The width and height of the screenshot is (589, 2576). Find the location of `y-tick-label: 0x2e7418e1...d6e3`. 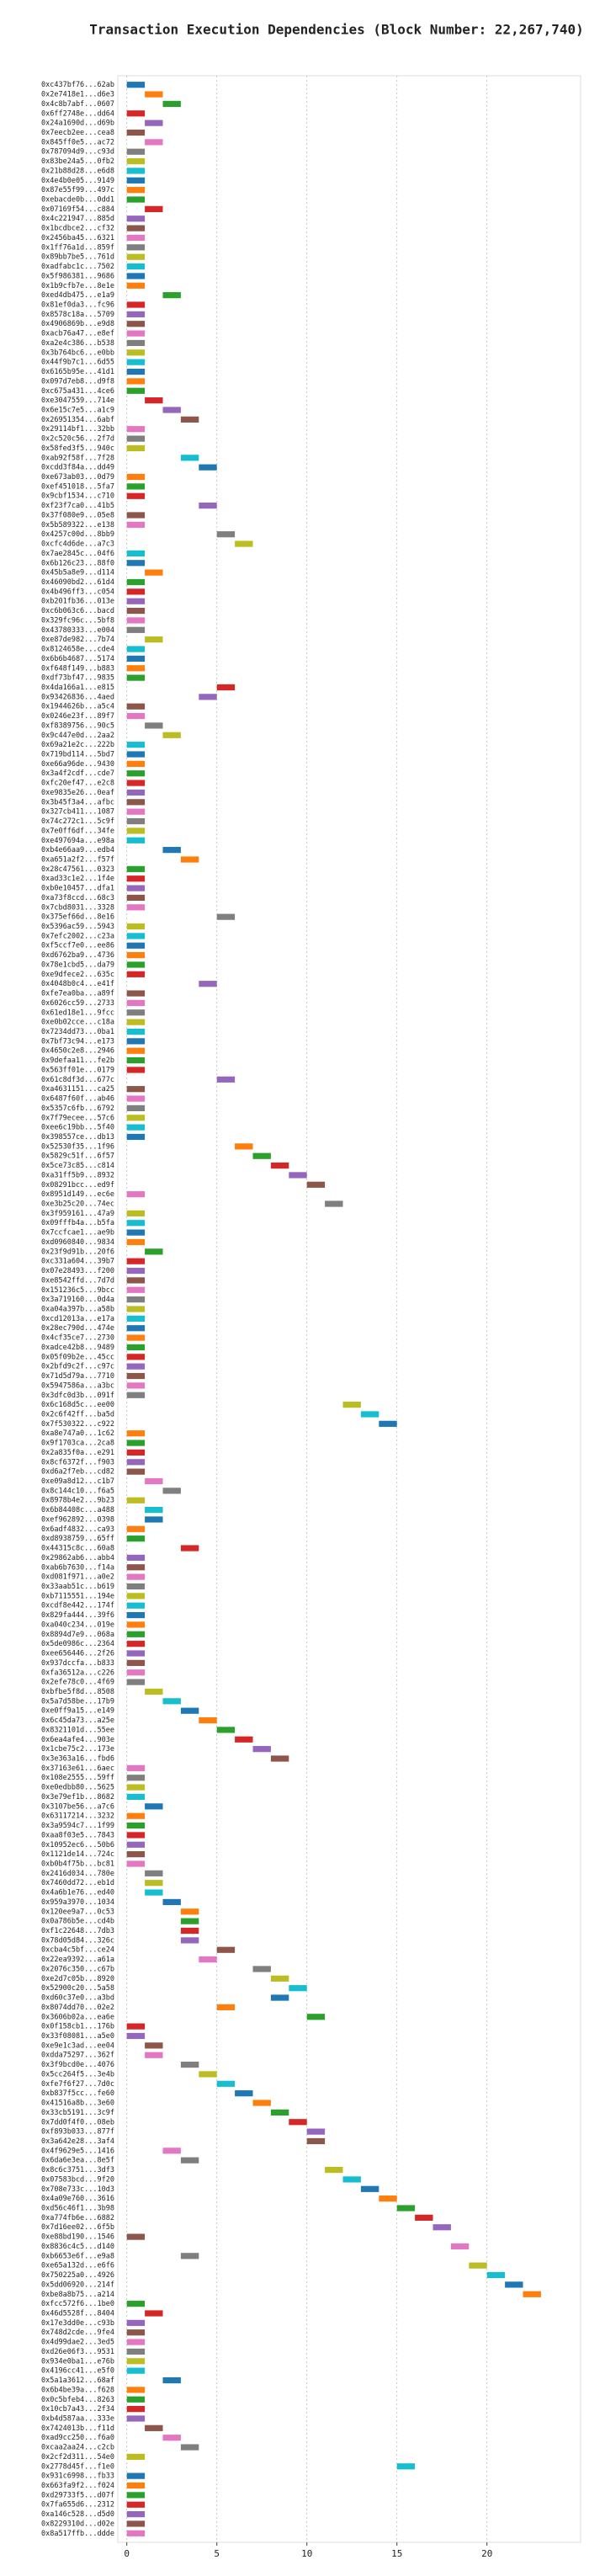

y-tick-label: 0x2e7418e1...d6e3 is located at coordinates (77, 95).